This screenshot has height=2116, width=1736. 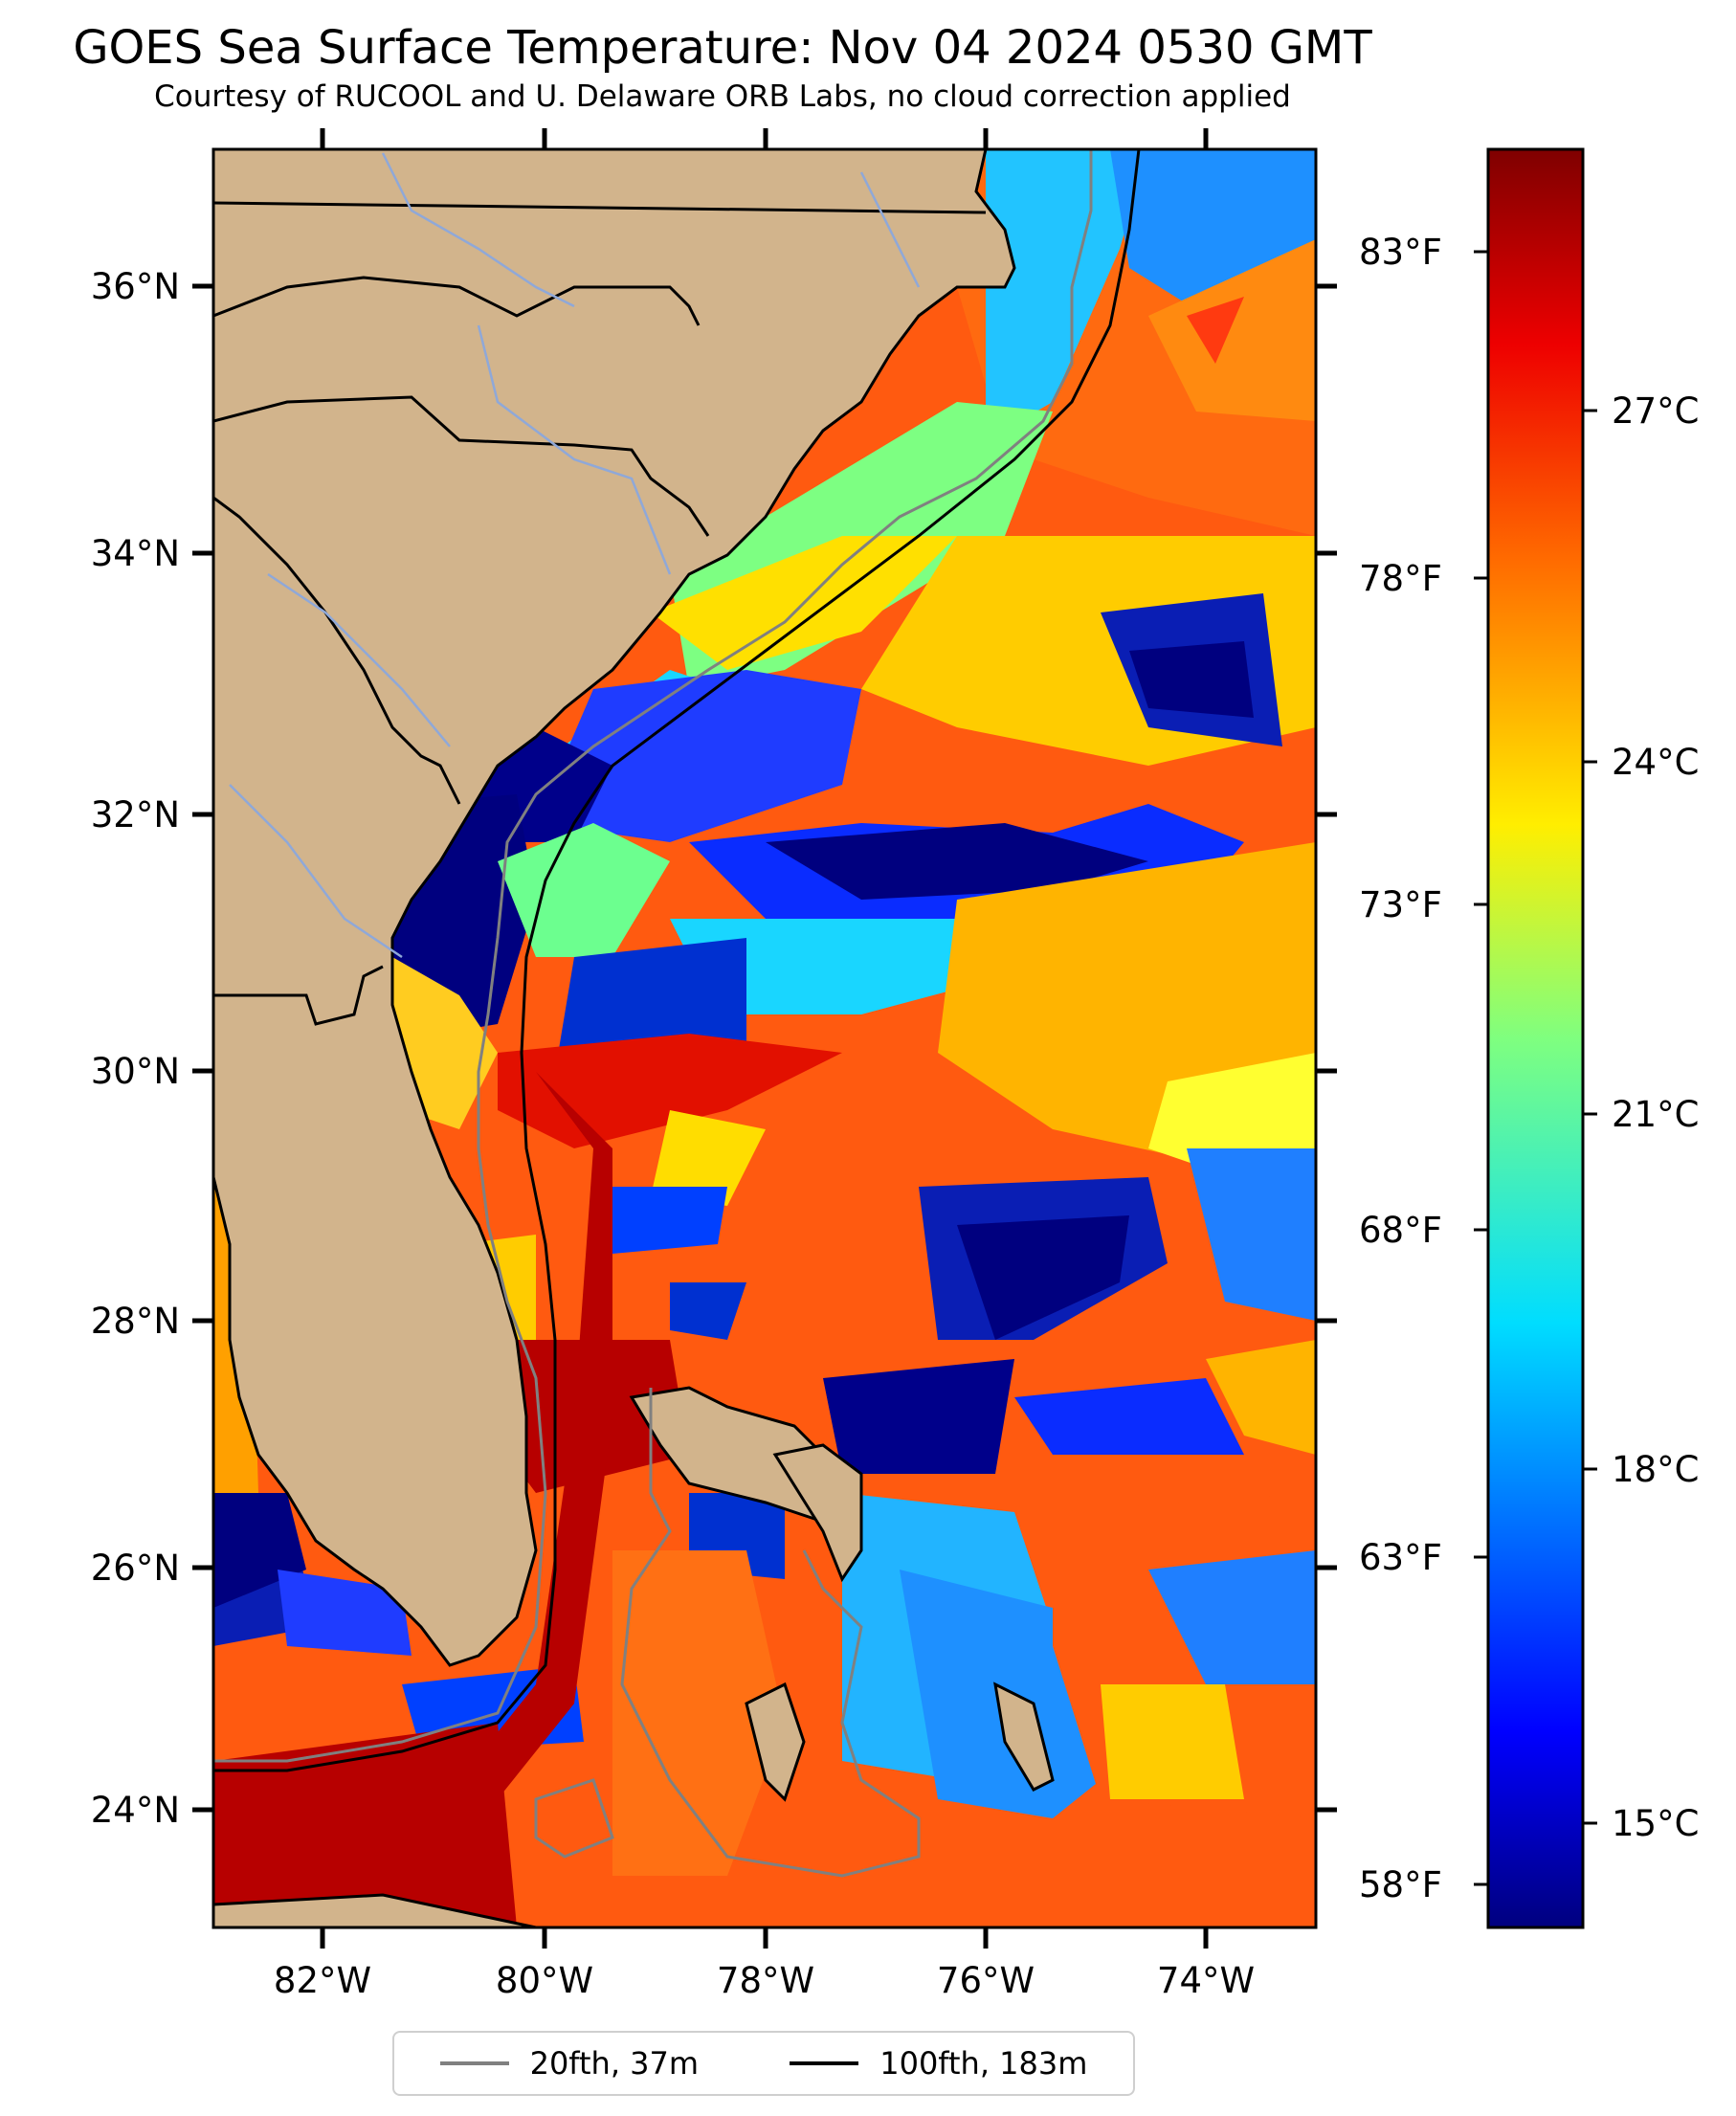 What do you see at coordinates (1400, 904) in the screenshot?
I see `fahrenheit-label: 73°F` at bounding box center [1400, 904].